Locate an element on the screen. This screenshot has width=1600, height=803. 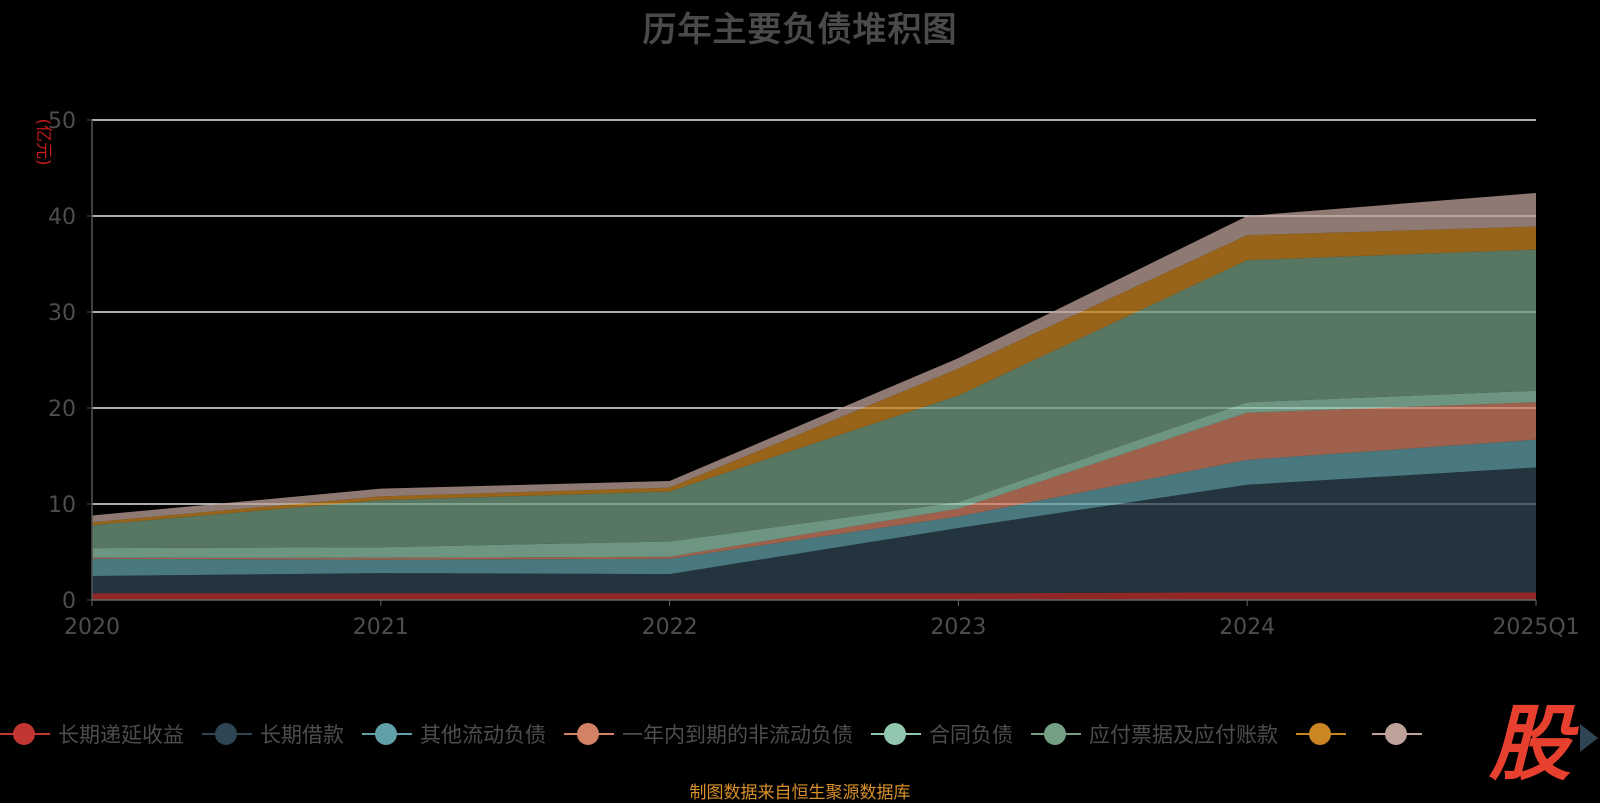
y-tick-label: 0 is located at coordinates (69, 601).